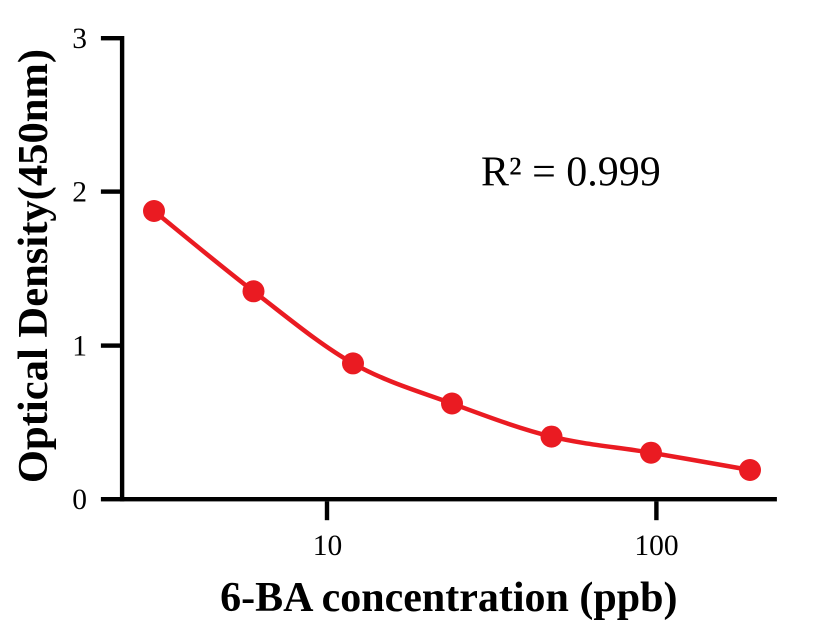 This screenshot has height=640, width=816. What do you see at coordinates (79, 500) in the screenshot?
I see `svg-text: 0` at bounding box center [79, 500].